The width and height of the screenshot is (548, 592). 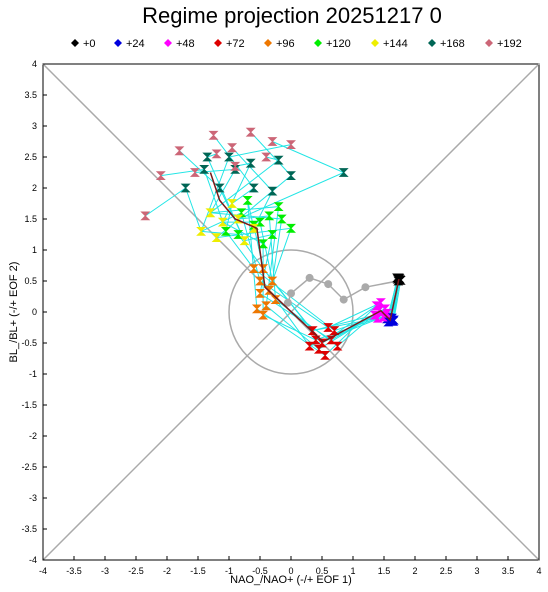 What do you see at coordinates (105, 571) in the screenshot?
I see `x-tick-label: -3` at bounding box center [105, 571].